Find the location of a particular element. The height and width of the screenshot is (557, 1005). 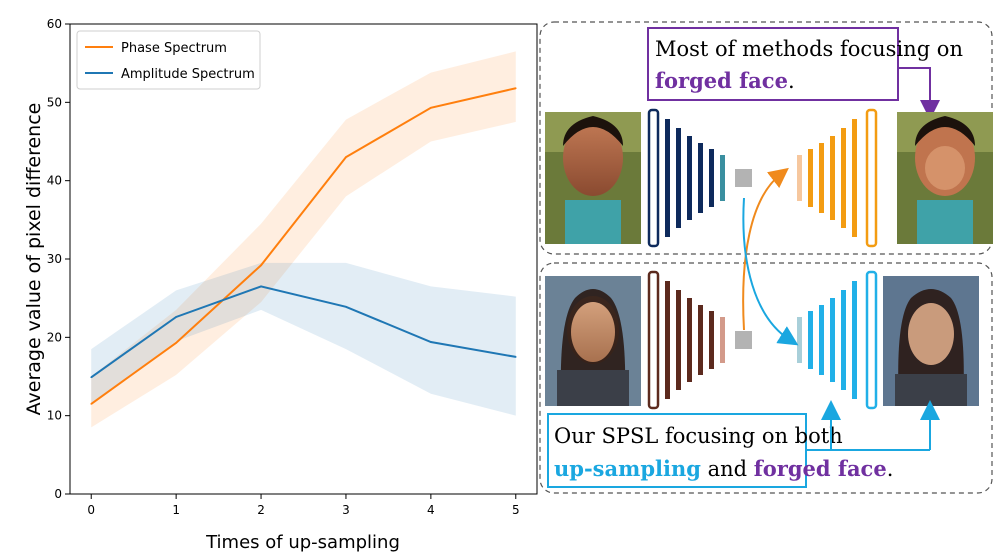

bottom-callout-box is located at coordinates (677, 450).